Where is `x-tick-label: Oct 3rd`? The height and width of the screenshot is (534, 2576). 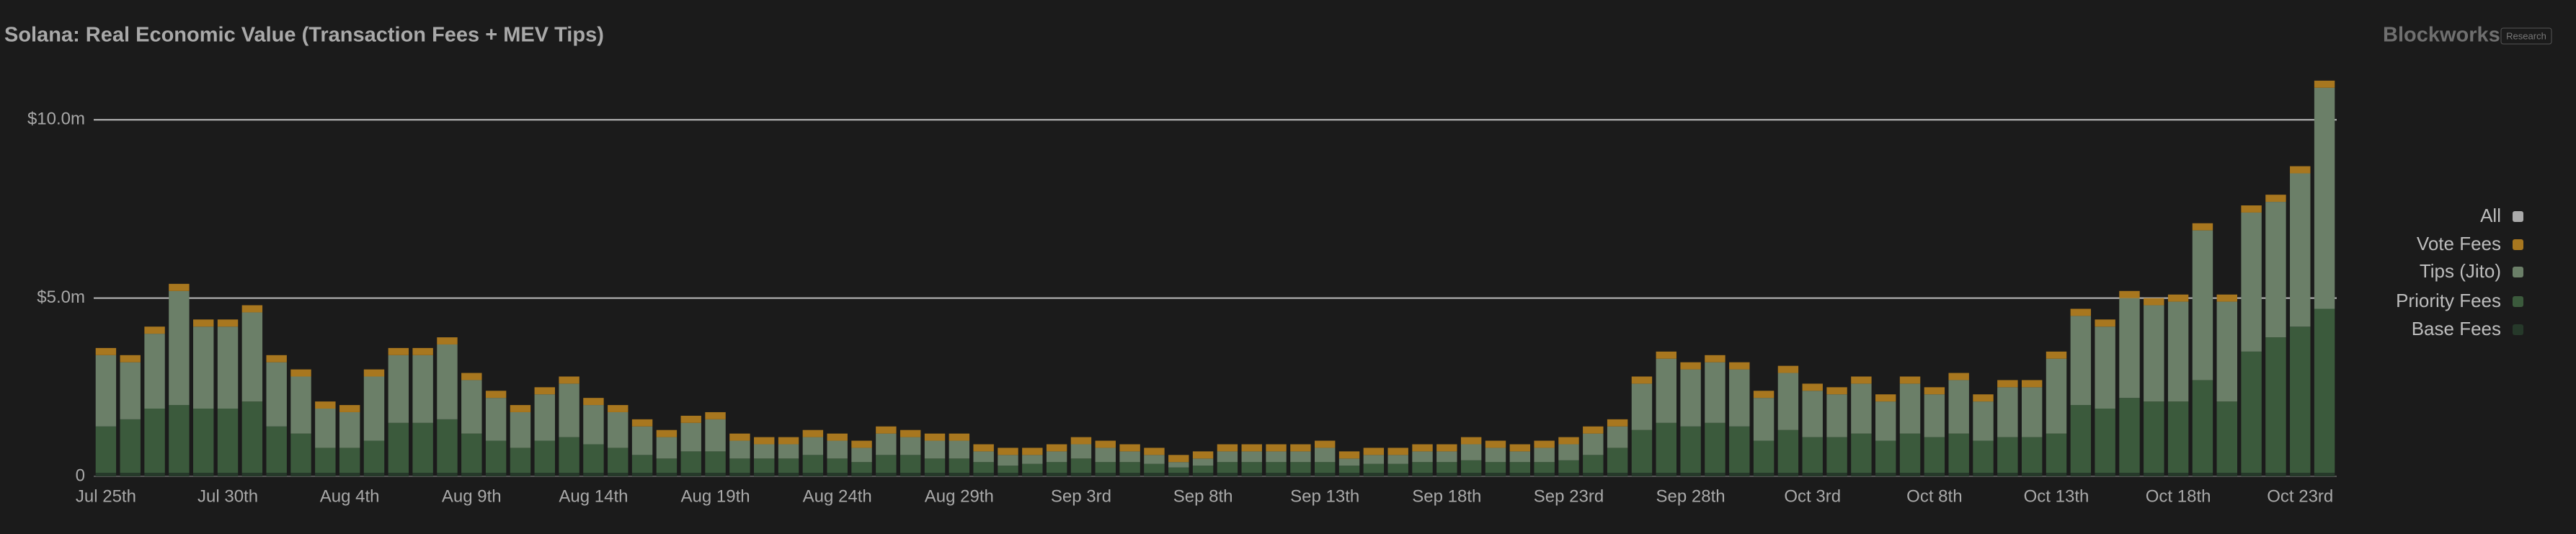 x-tick-label: Oct 3rd is located at coordinates (1812, 496).